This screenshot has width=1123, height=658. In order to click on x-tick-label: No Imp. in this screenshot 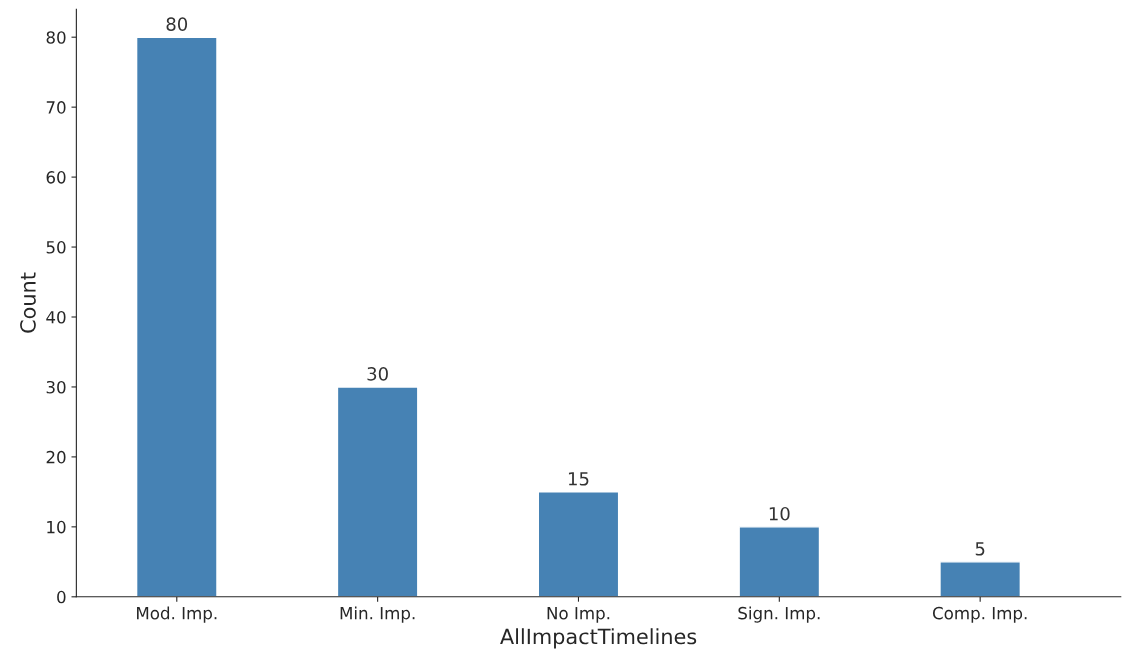, I will do `click(578, 615)`.